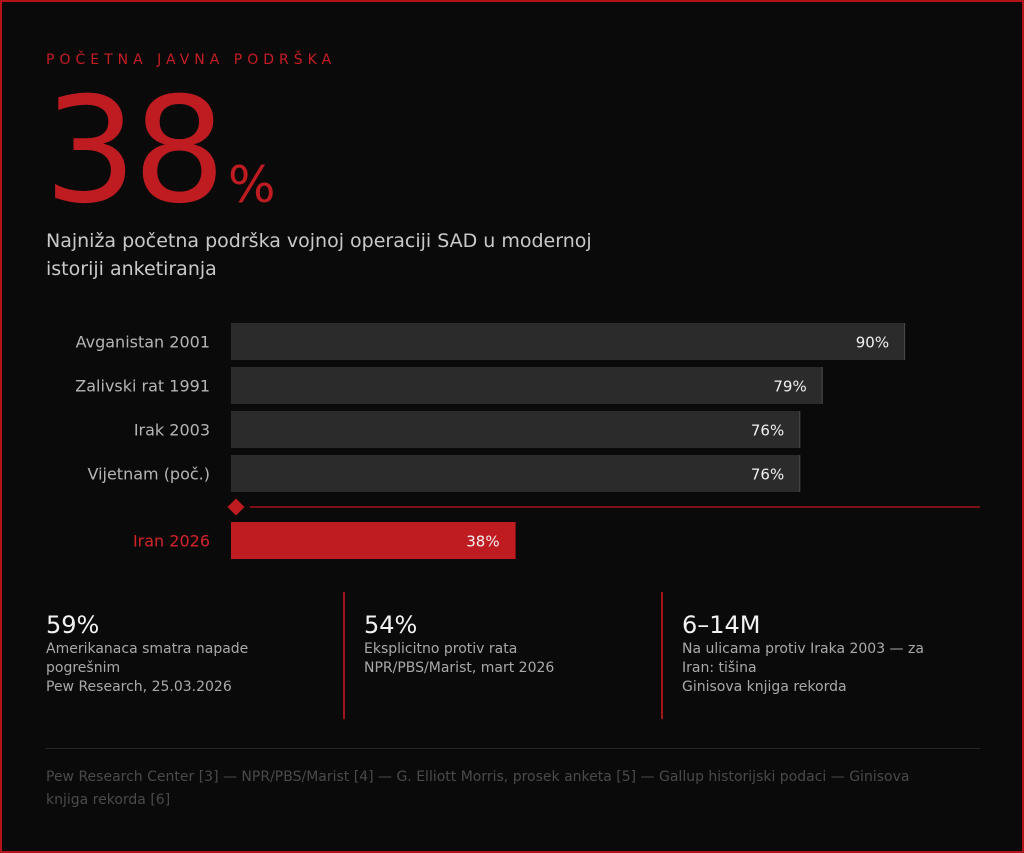 This screenshot has height=853, width=1024. I want to click on description-line: istoriji anketiranja, so click(131, 269).